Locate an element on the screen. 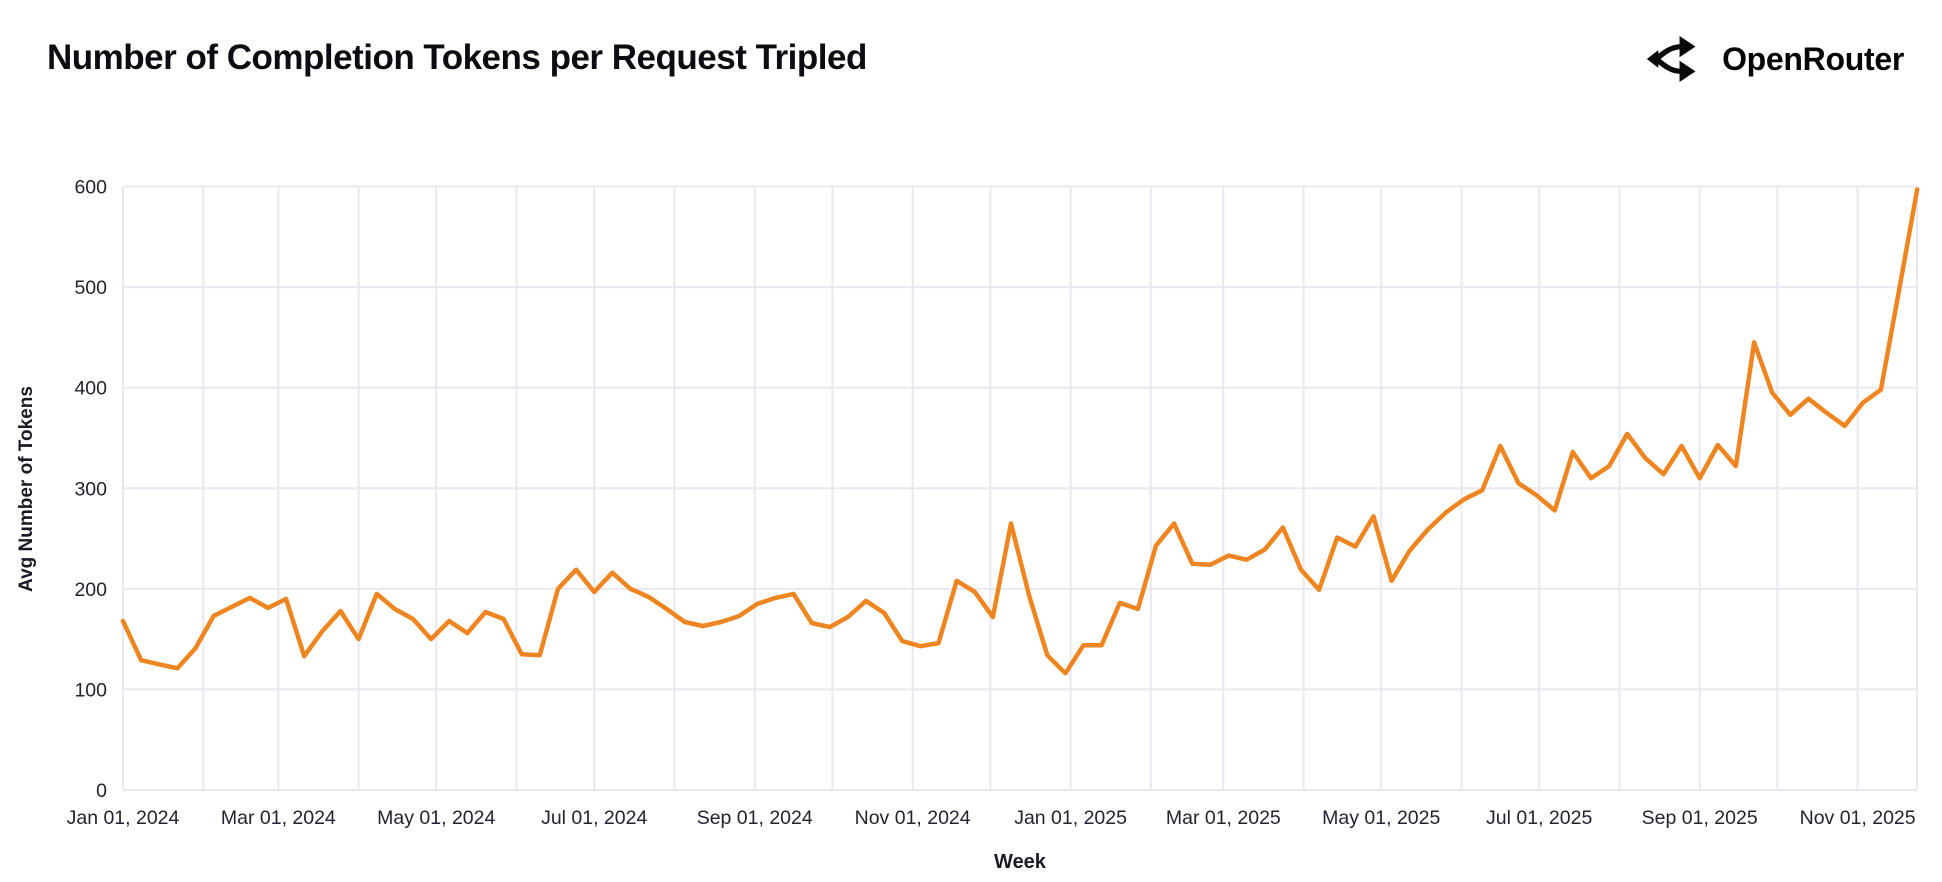  y-axis-title: Avg Number of Tokens is located at coordinates (26, 489).